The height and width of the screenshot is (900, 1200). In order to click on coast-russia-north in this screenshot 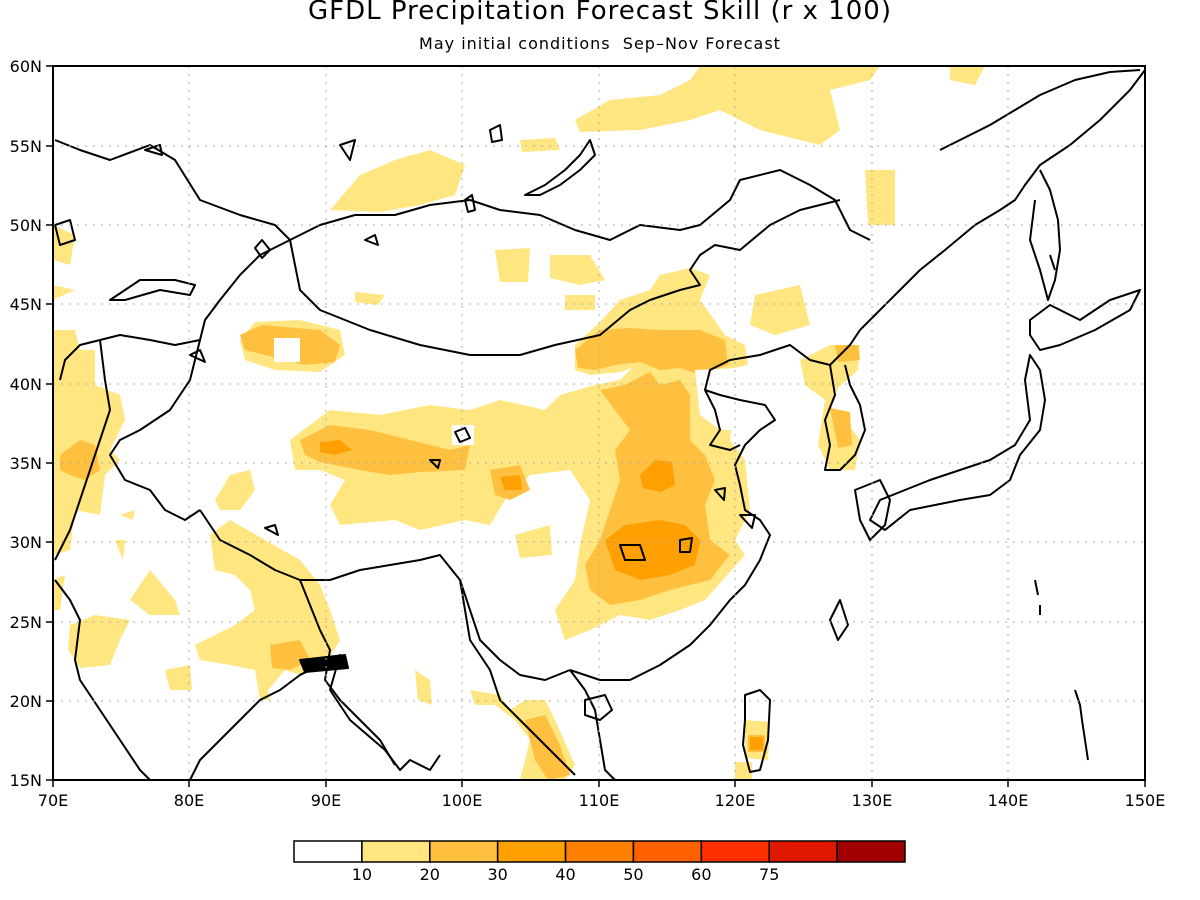, I will do `click(1040, 110)`.